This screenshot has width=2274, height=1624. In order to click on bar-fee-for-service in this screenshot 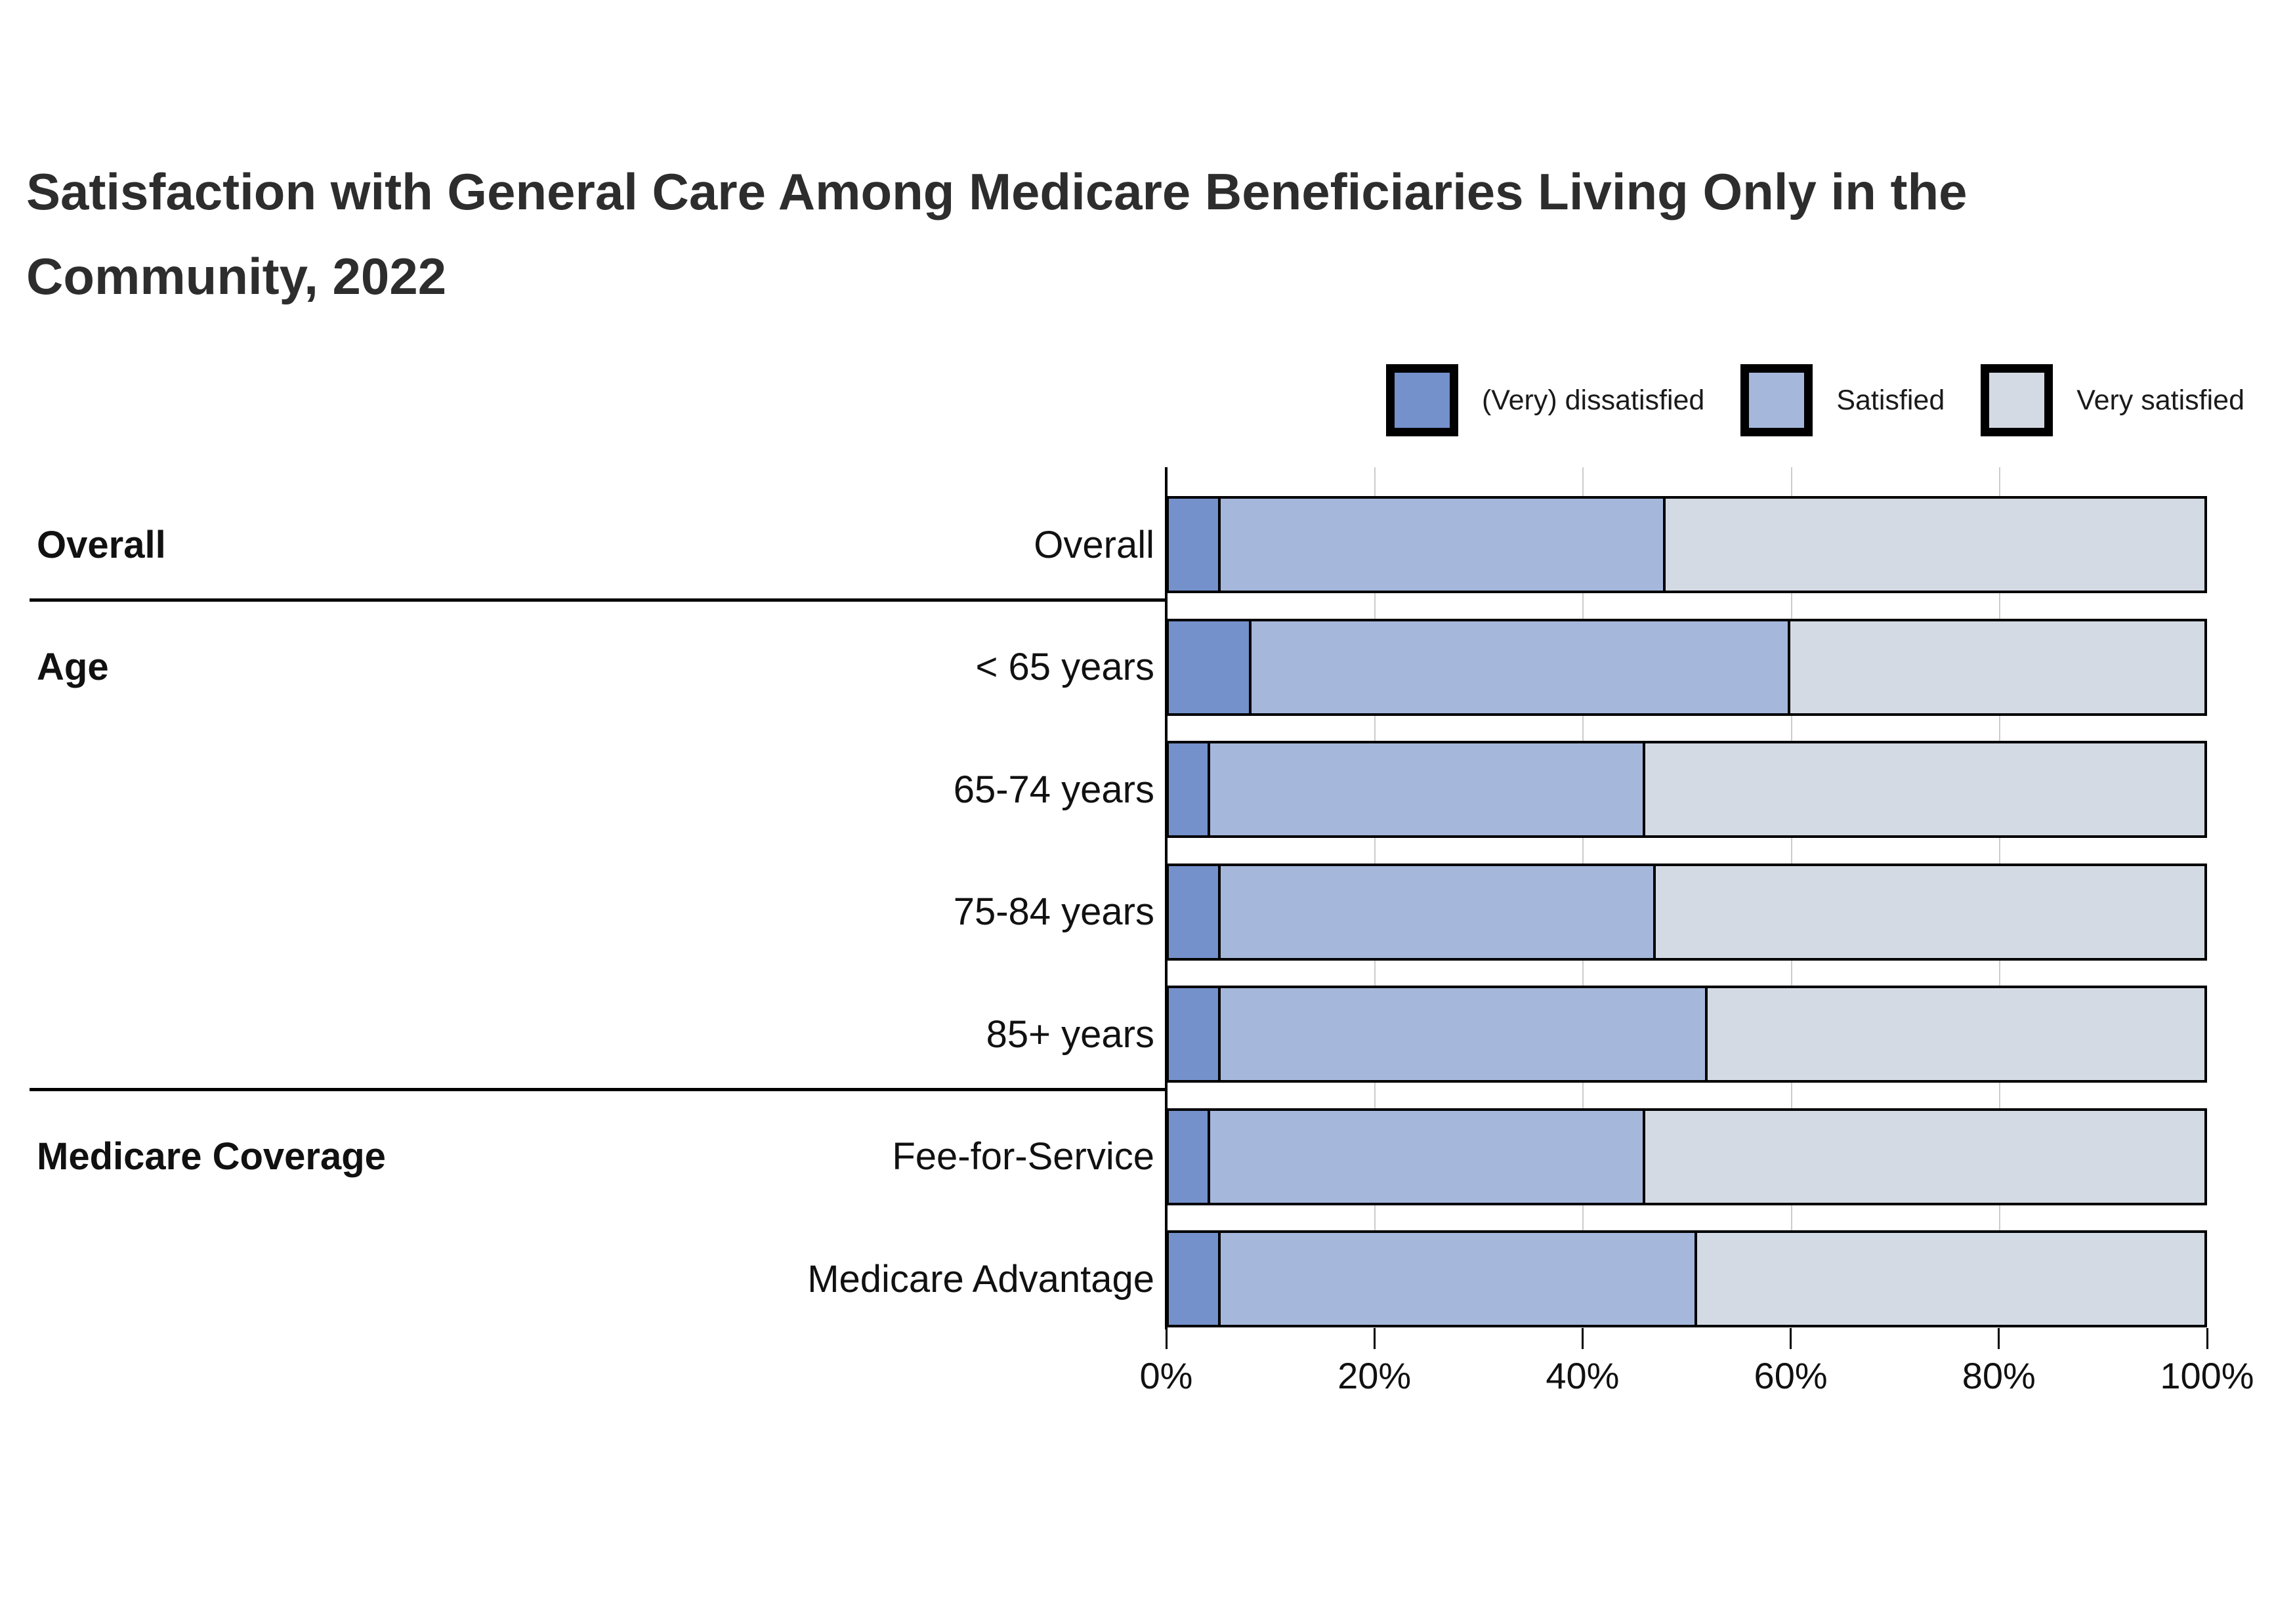, I will do `click(1686, 1156)`.